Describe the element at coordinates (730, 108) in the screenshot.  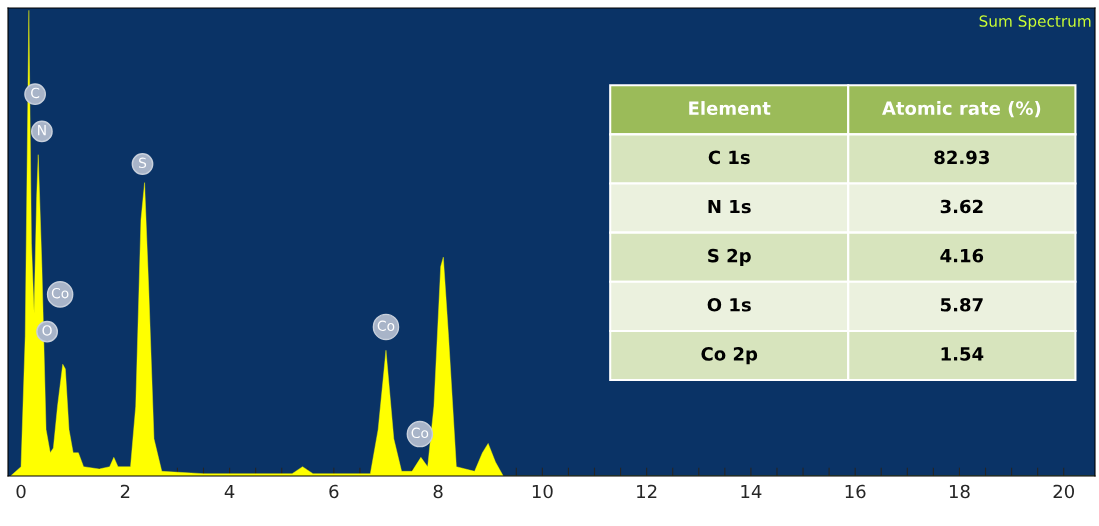
I see `annotation: Element` at that location.